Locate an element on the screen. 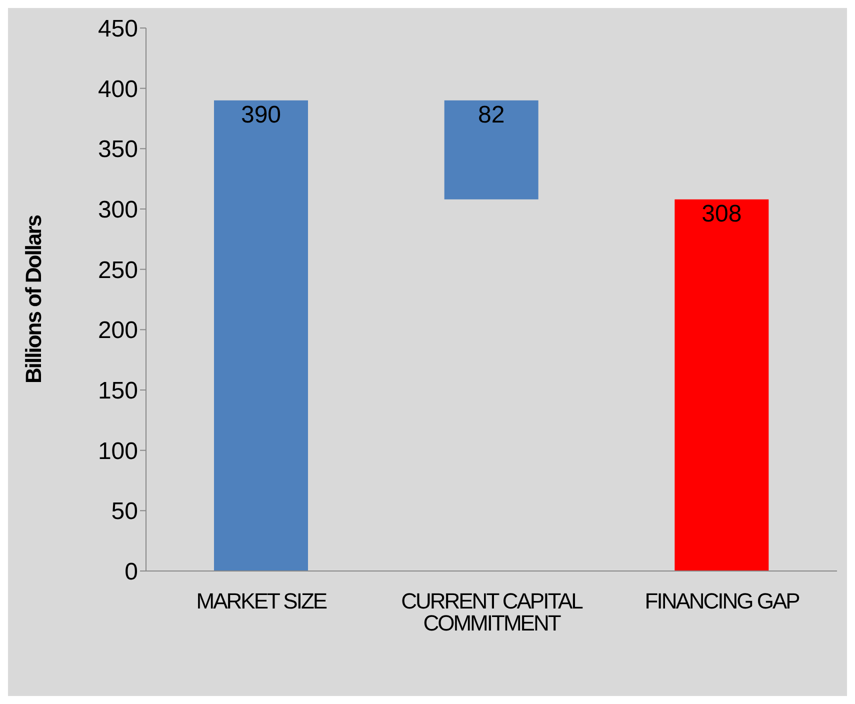 The height and width of the screenshot is (704, 855). y-tick-label: 200 is located at coordinates (118, 330).